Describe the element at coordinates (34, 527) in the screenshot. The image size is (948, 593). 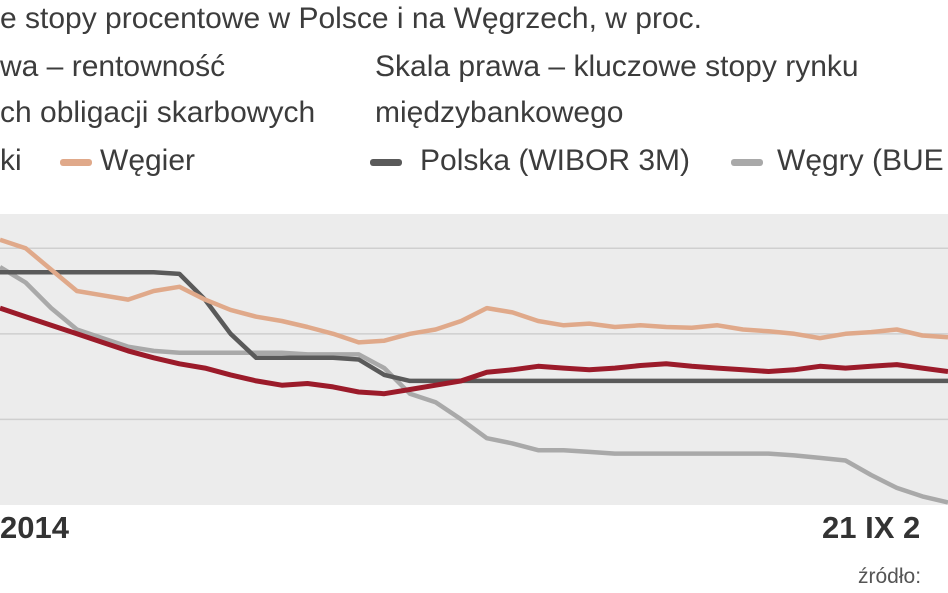
I see `x-tick-label-start: 2014` at that location.